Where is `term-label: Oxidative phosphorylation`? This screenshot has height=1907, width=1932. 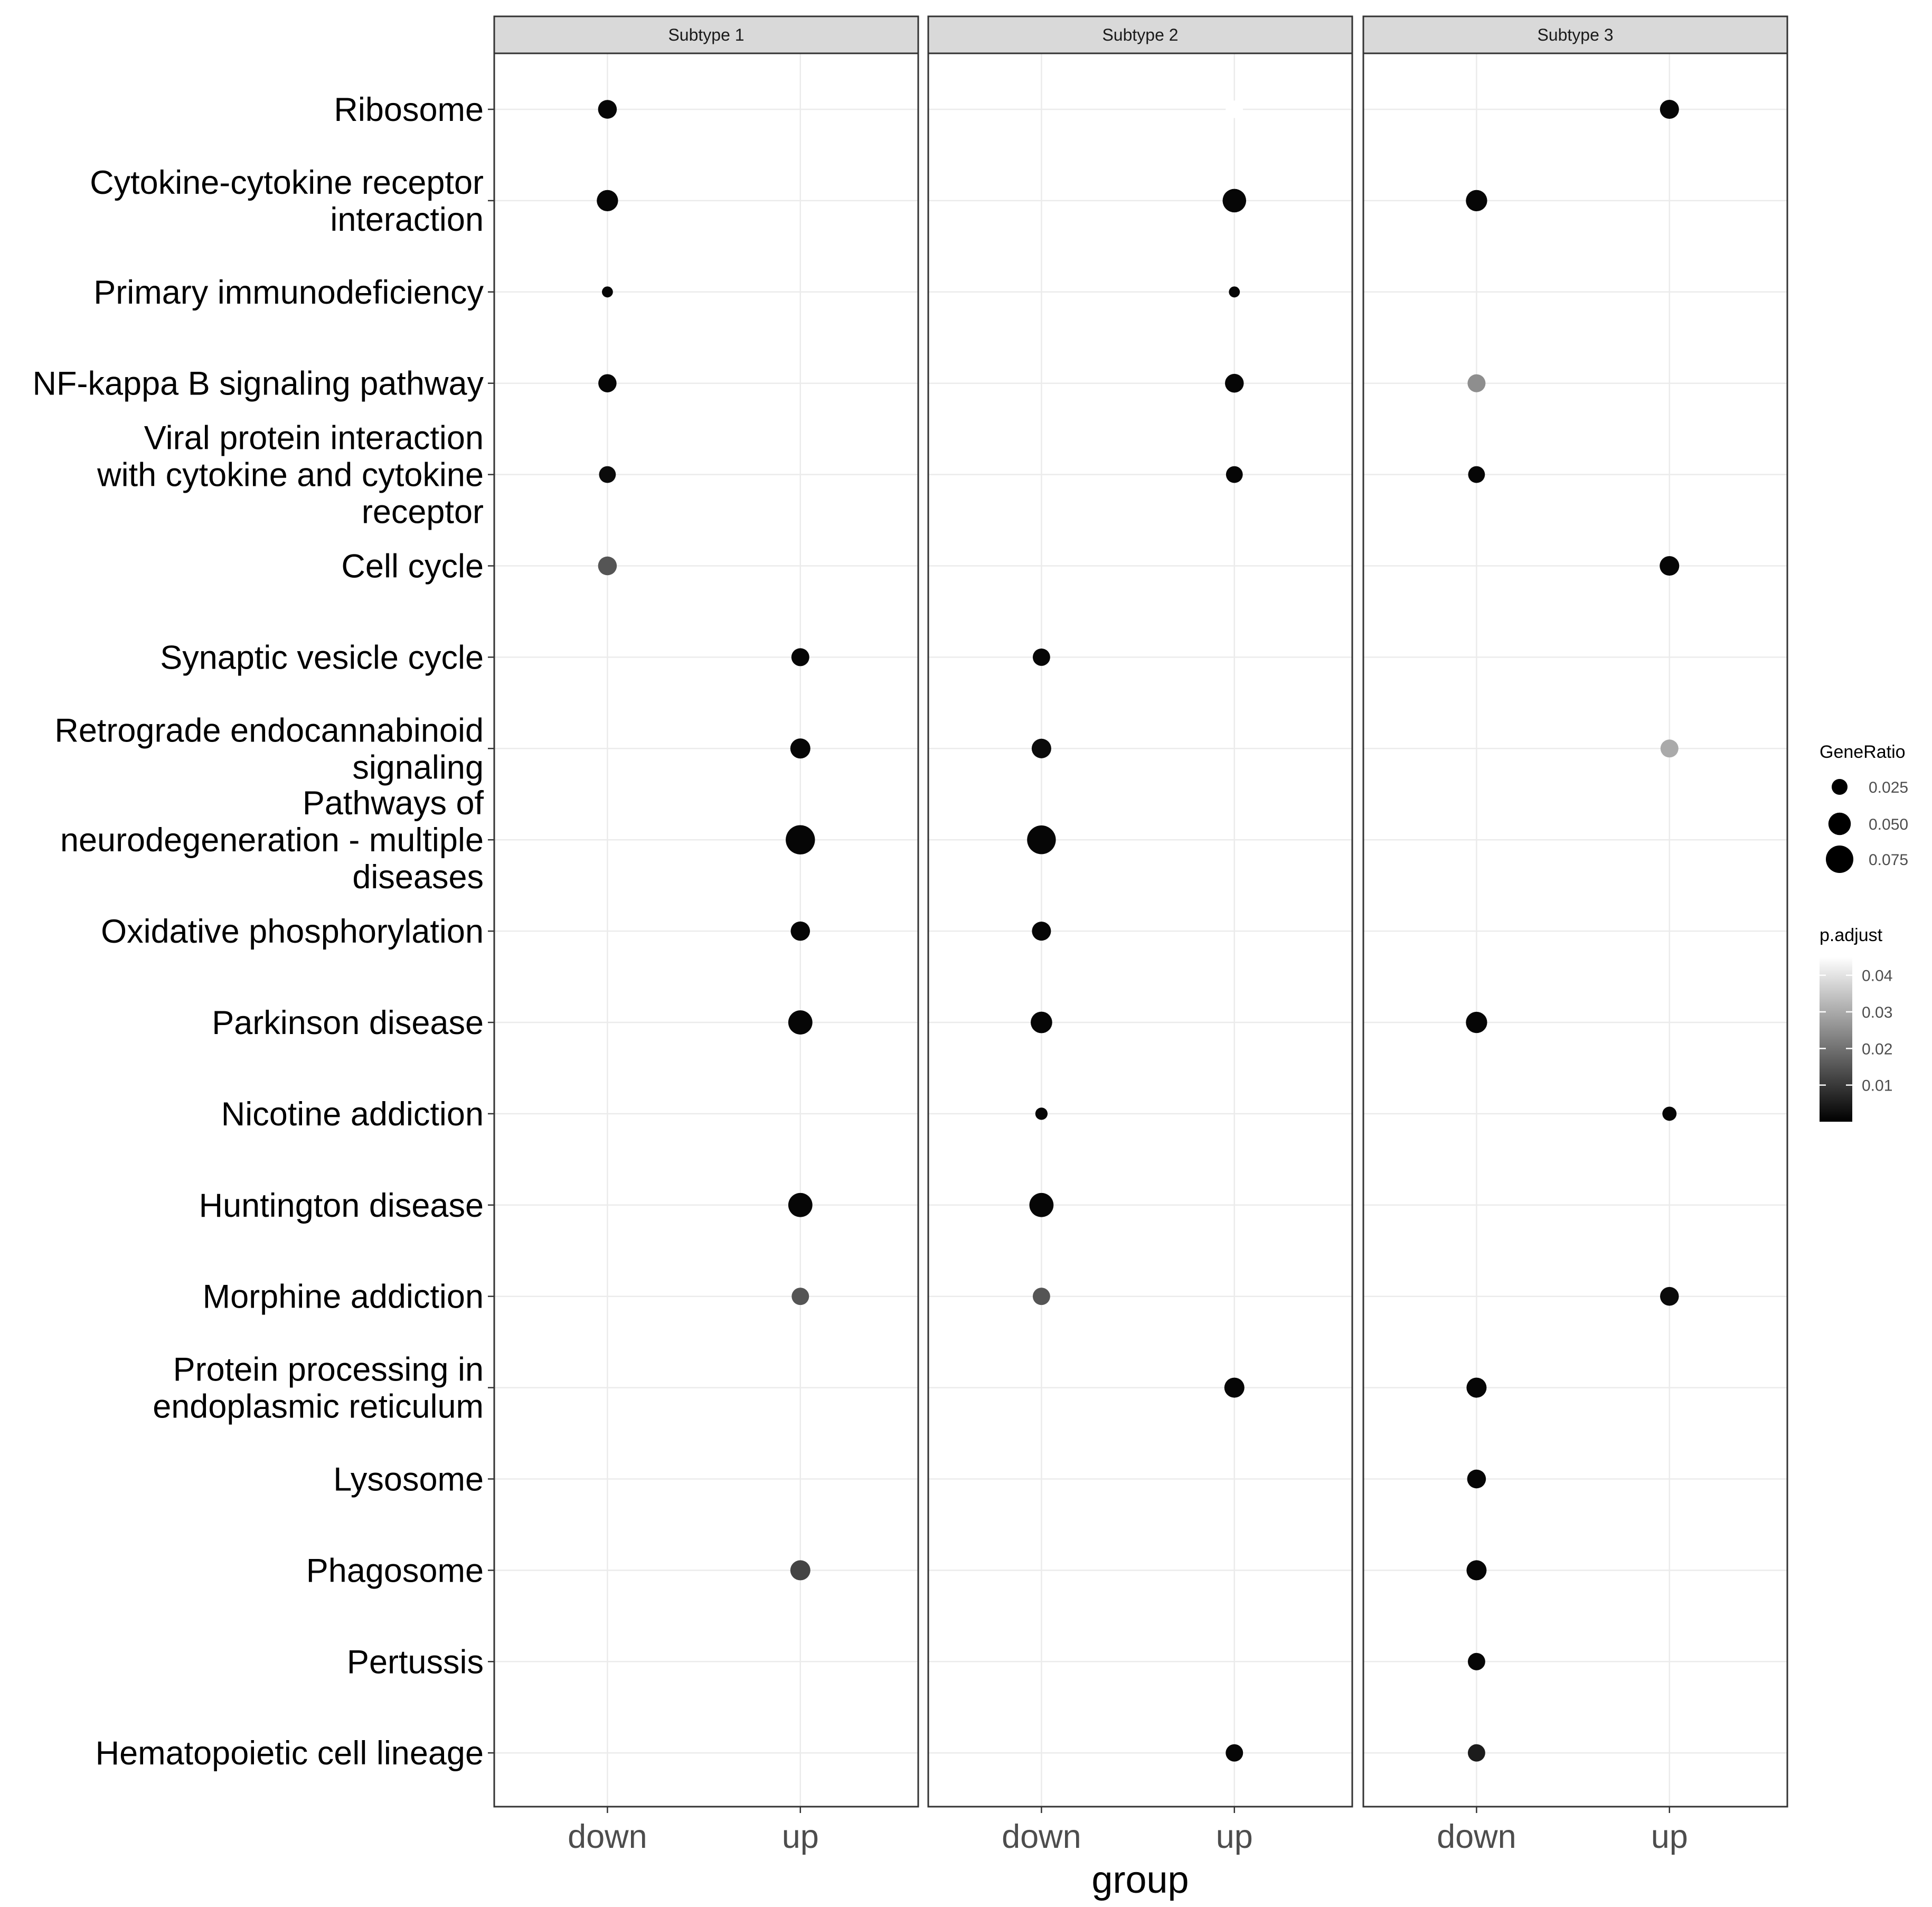
term-label: Oxidative phosphorylation is located at coordinates (293, 931).